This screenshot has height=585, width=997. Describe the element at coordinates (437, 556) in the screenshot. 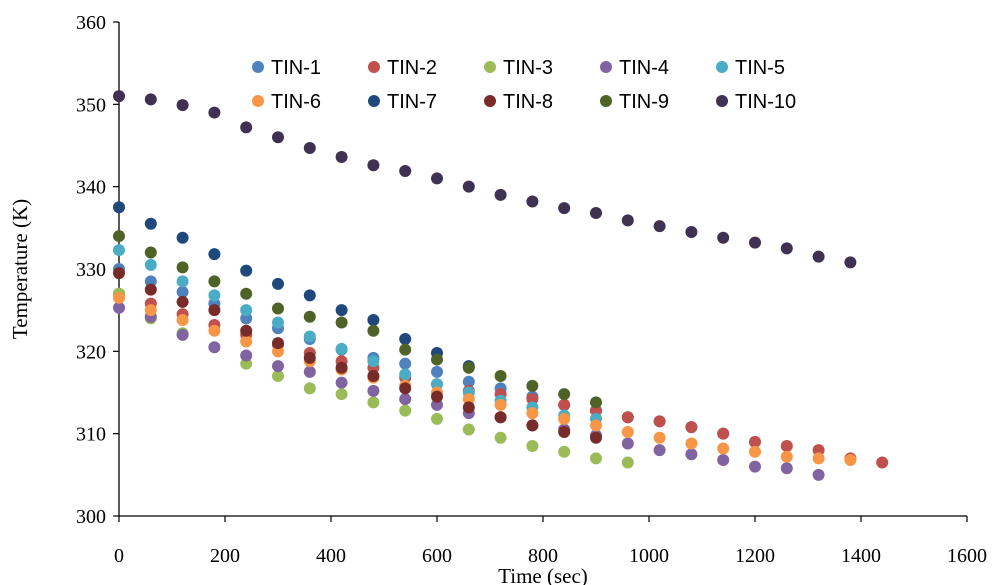

I see `x-tick-label: 600` at that location.